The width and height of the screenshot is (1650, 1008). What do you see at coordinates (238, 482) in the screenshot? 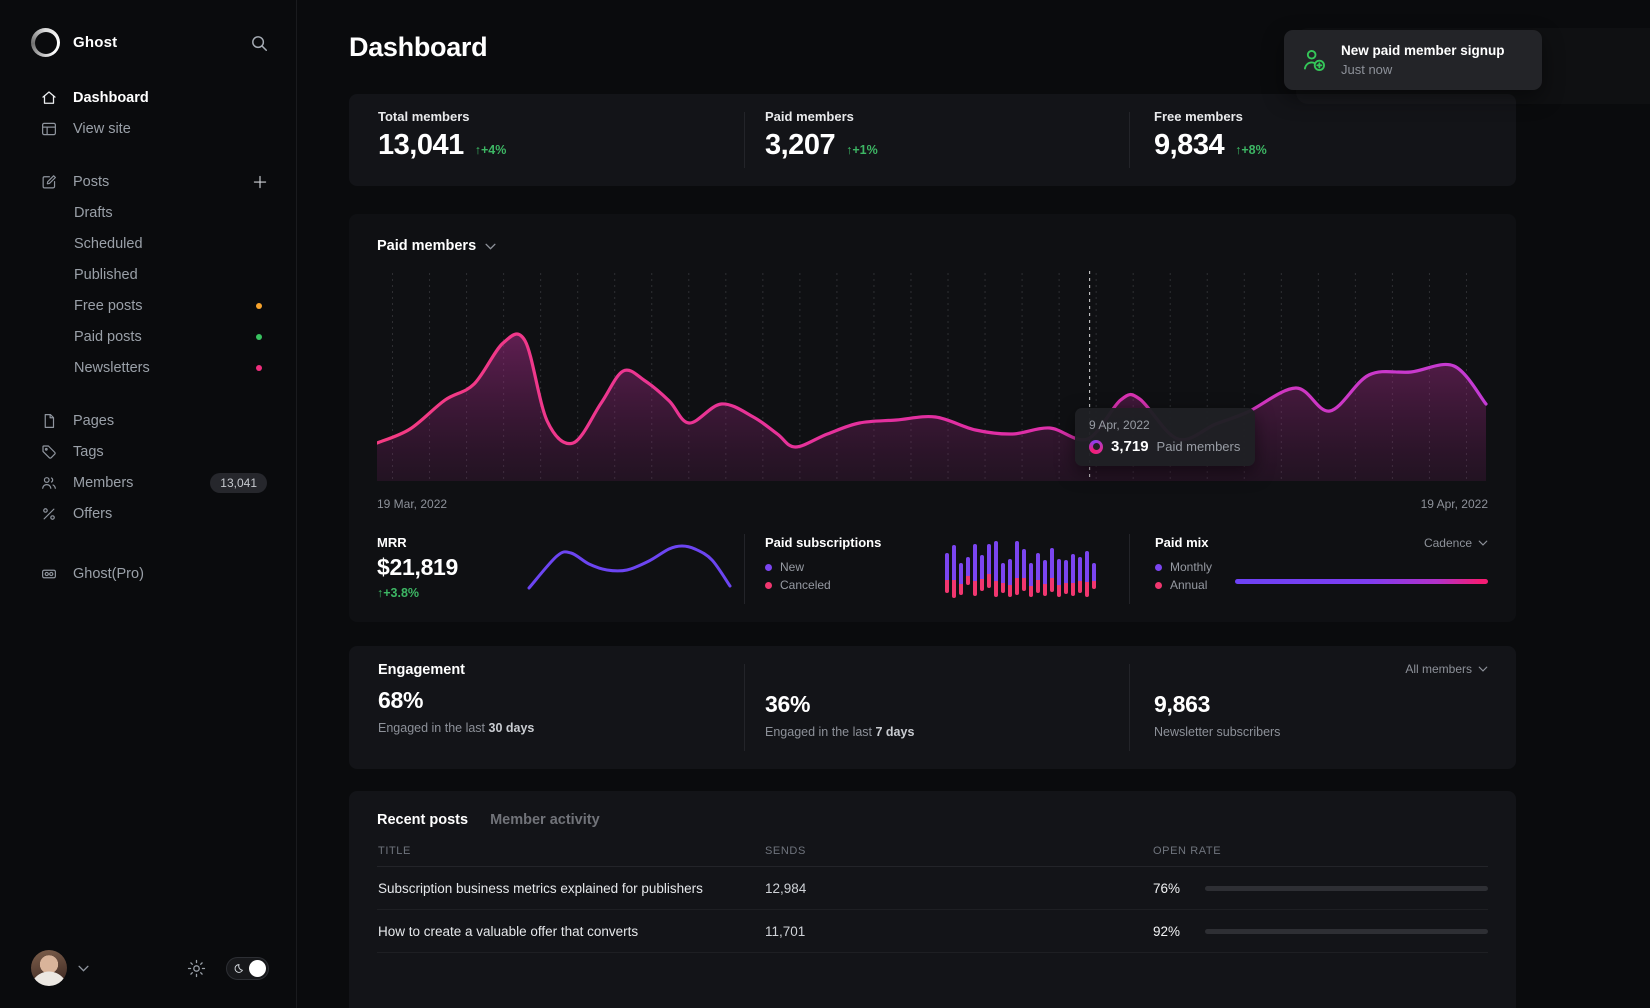
I see `members-count-badge: 13,041` at bounding box center [238, 482].